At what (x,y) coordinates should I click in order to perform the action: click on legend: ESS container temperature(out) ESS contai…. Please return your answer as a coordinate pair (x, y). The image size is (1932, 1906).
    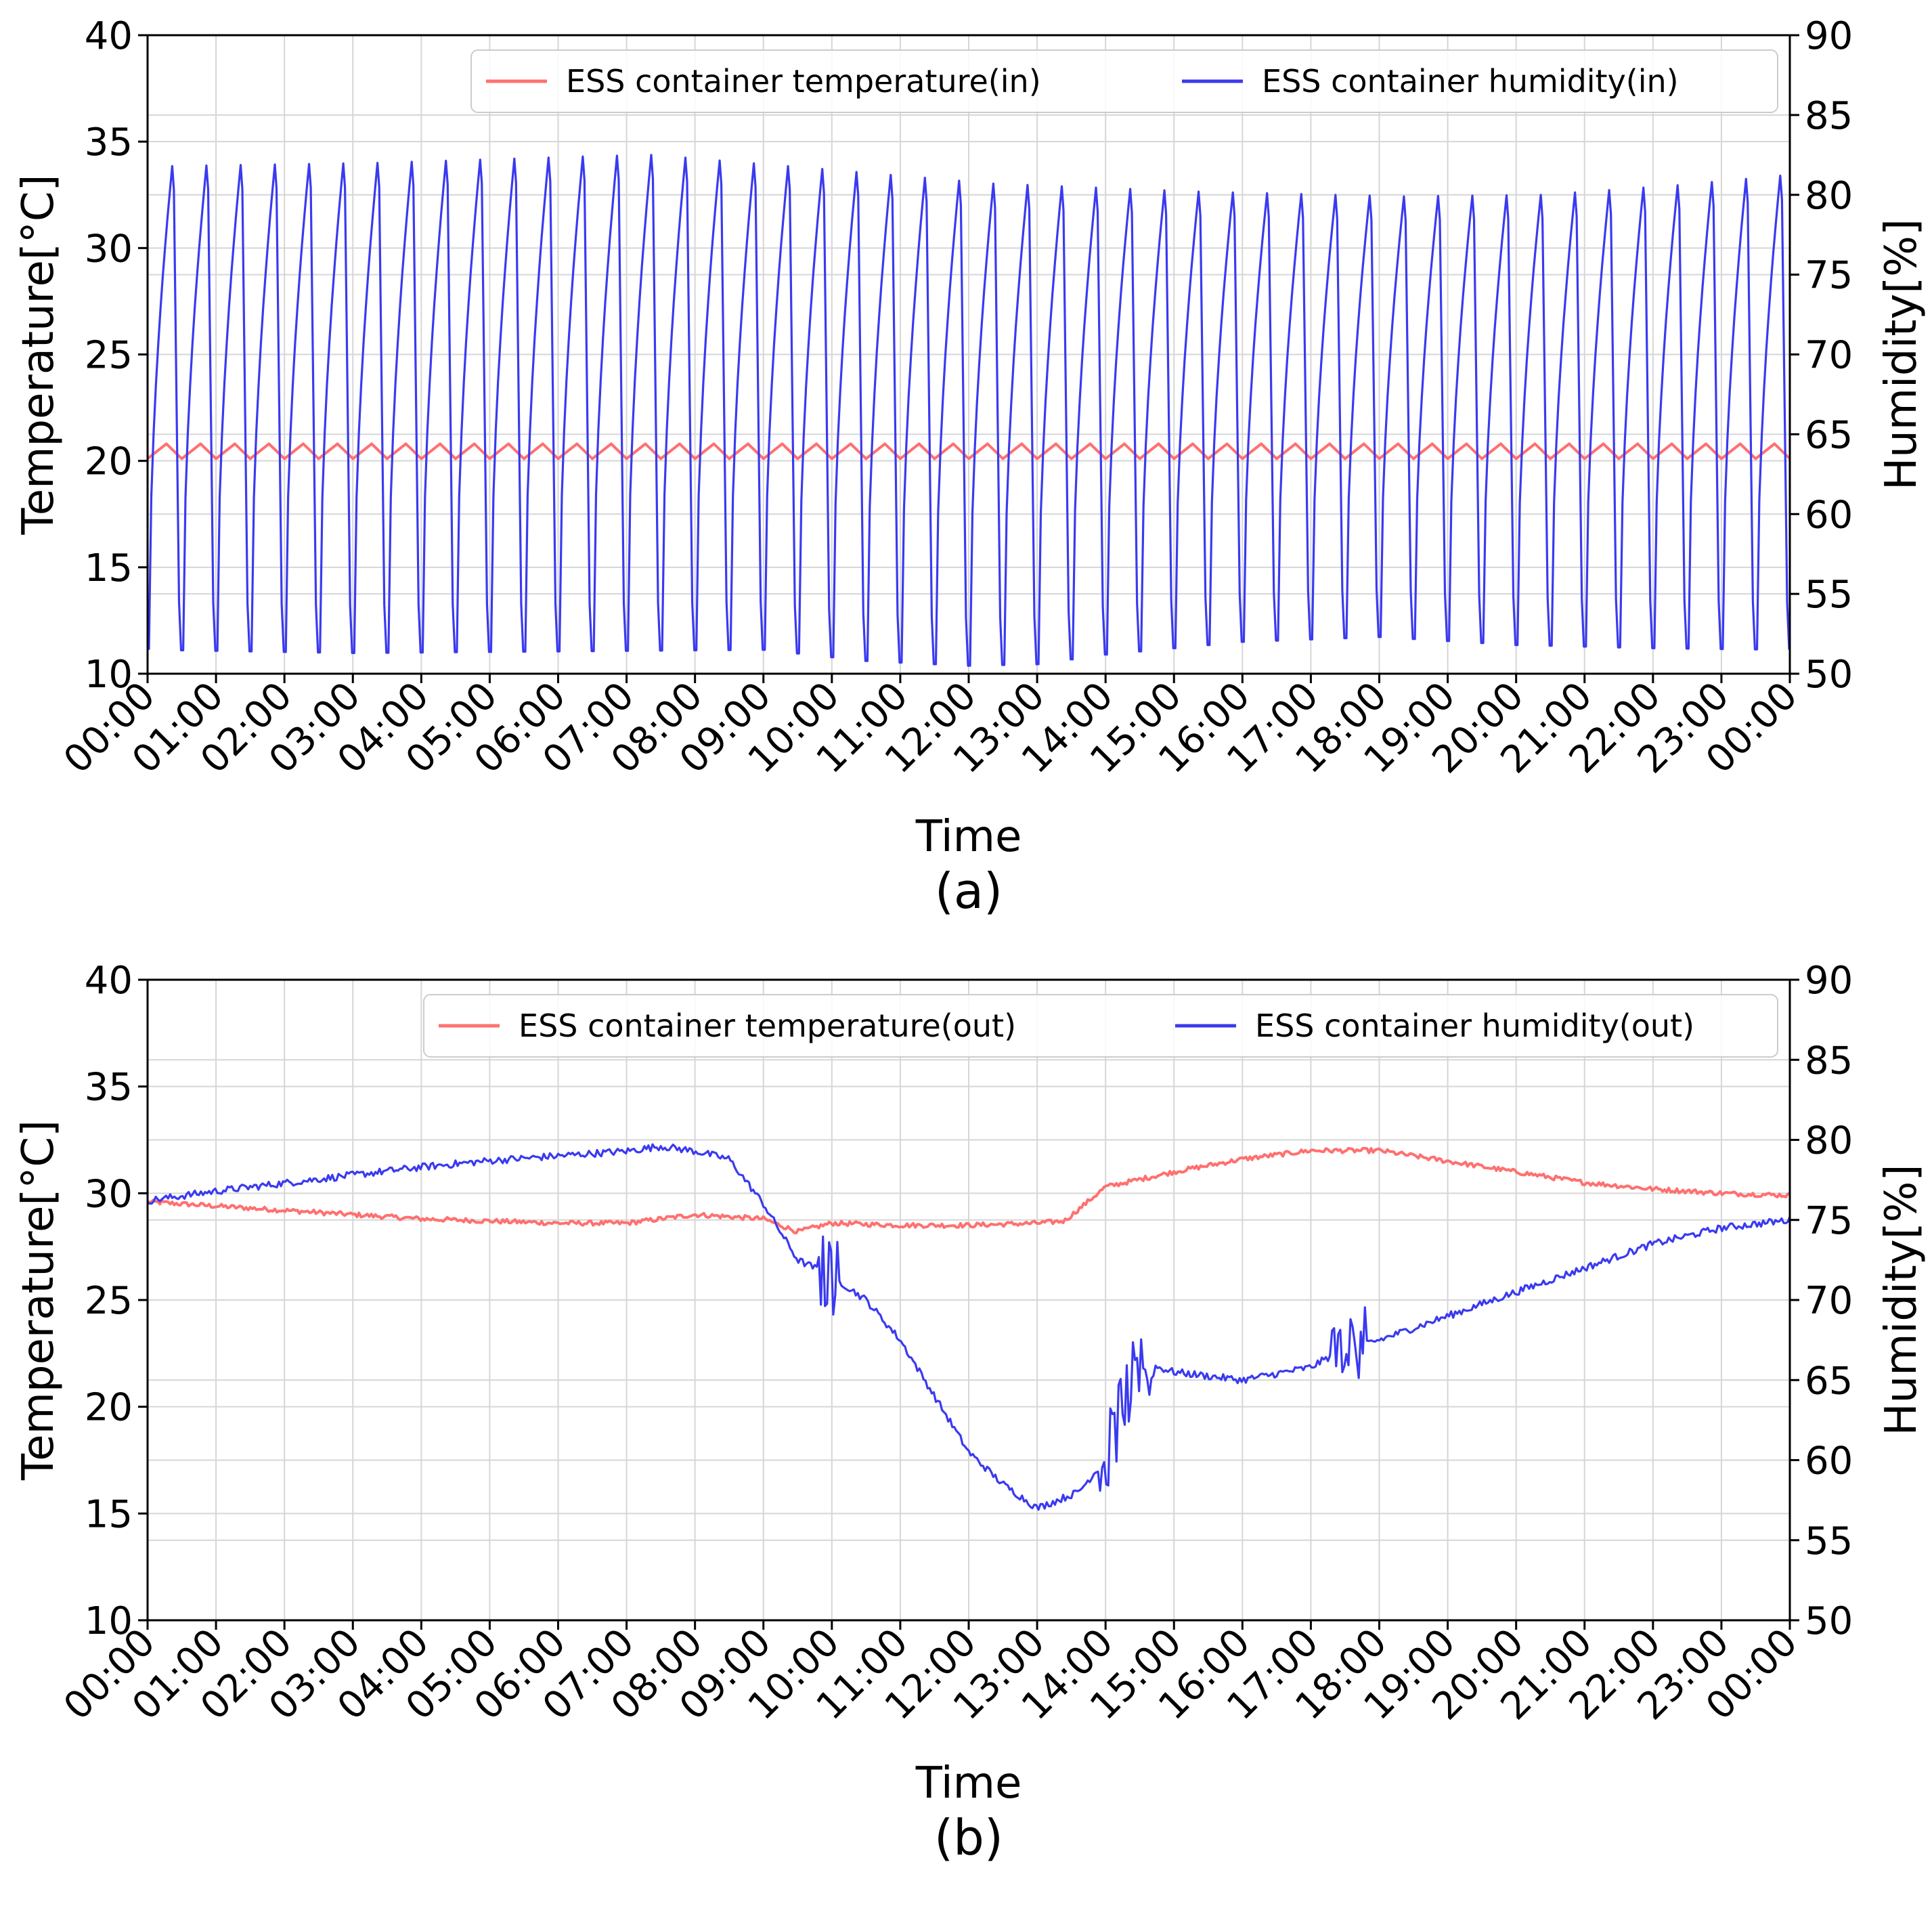
    Looking at the image, I should click on (1100, 1026).